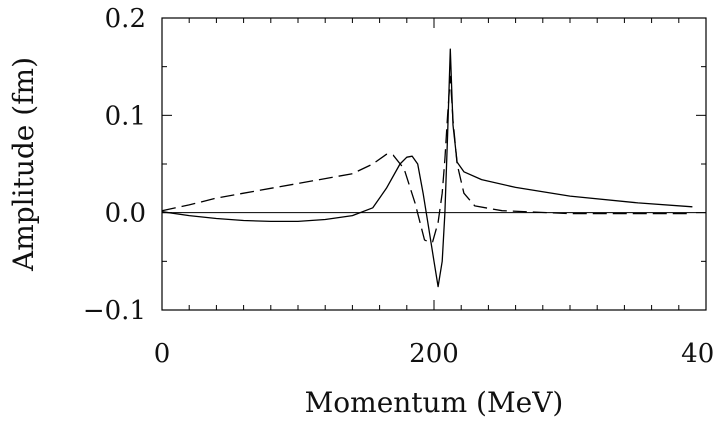 This screenshot has width=714, height=426. What do you see at coordinates (125, 19) in the screenshot?
I see `y-tick-label: 0.2` at bounding box center [125, 19].